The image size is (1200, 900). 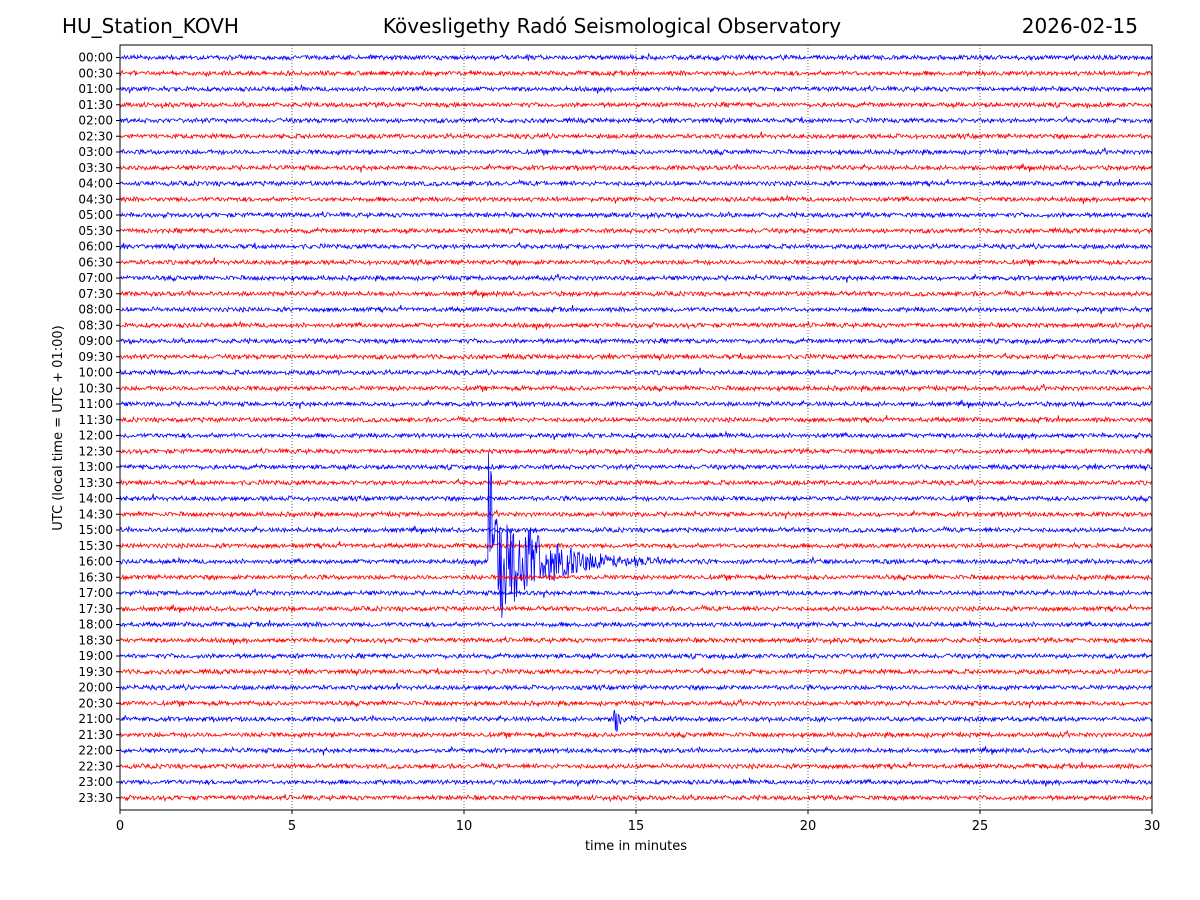 I want to click on y-tick-label: 09:30, so click(x=95, y=357).